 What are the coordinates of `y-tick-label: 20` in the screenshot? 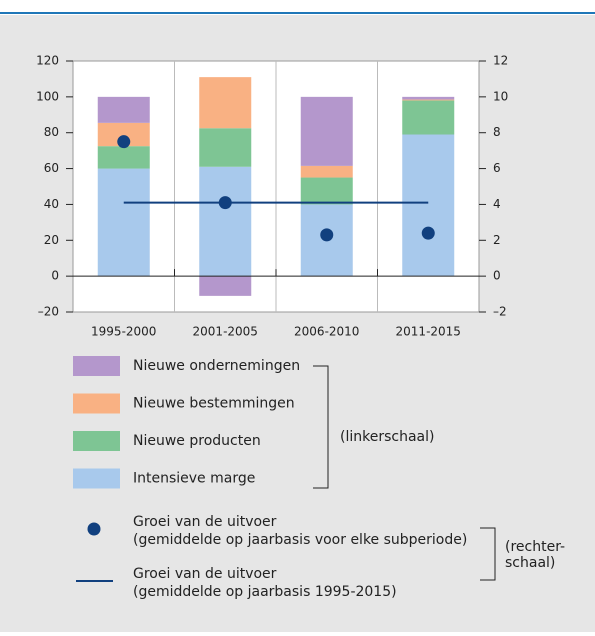 It's located at (51, 240).